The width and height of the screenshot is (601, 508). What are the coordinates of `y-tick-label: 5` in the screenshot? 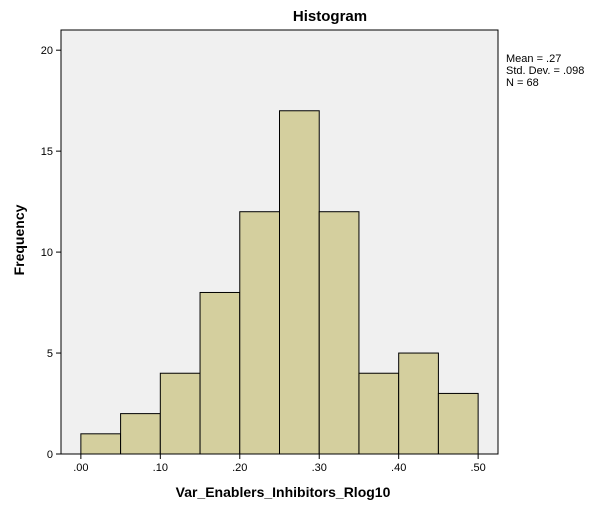 It's located at (50, 354).